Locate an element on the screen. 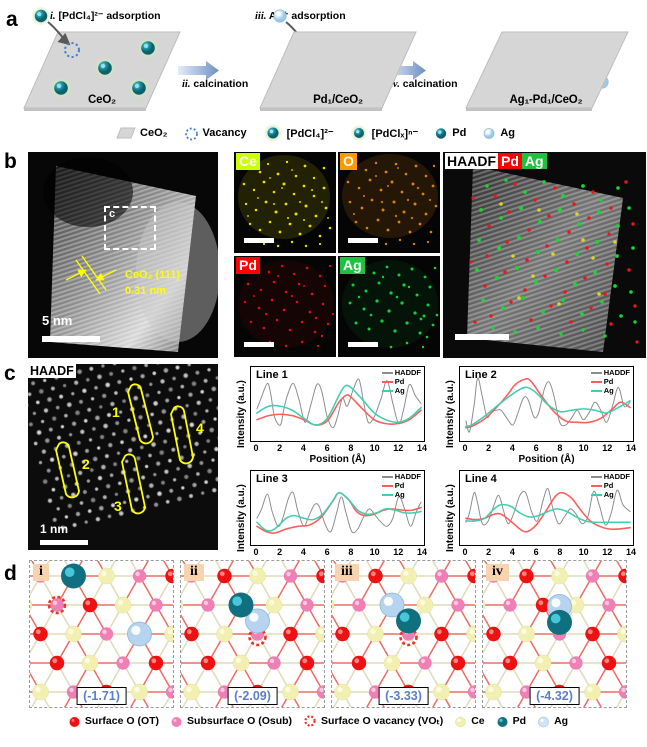  step-label-ii: ii. calcination is located at coordinates (215, 84).